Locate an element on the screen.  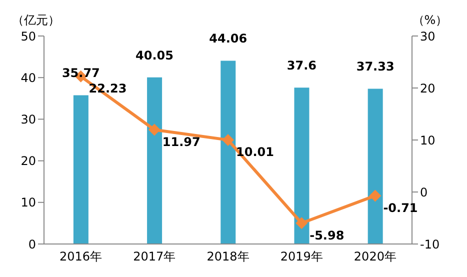
data-label: -5.98 is located at coordinates (327, 235).